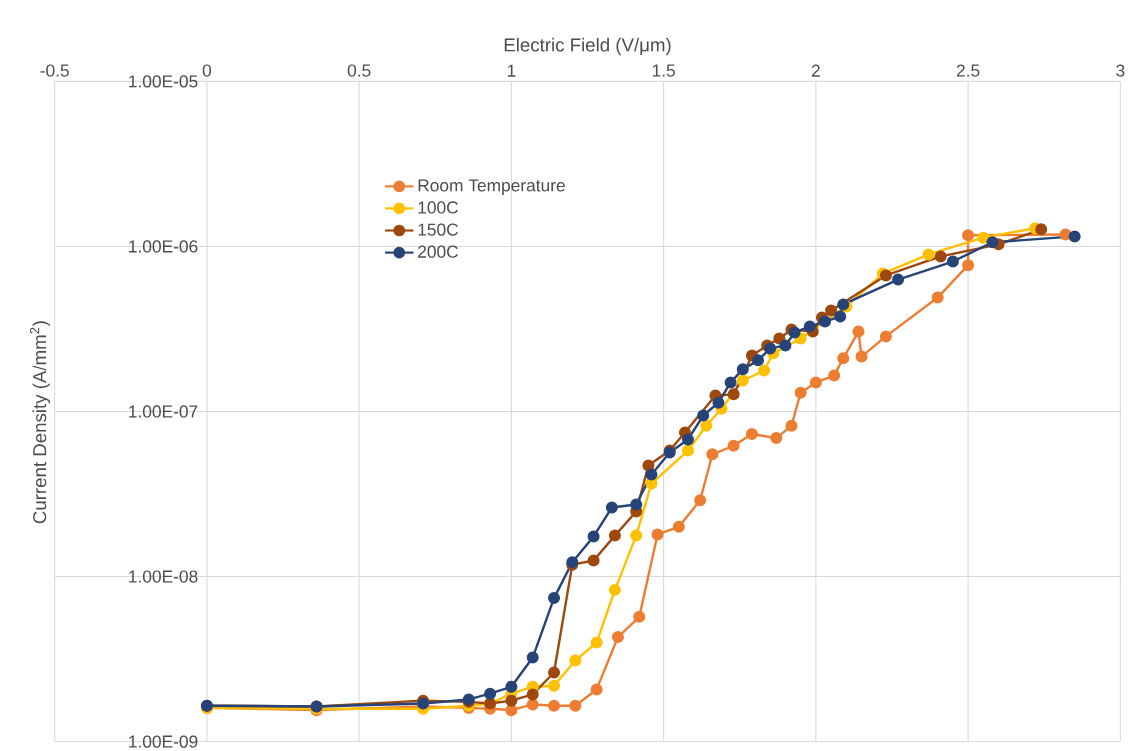  What do you see at coordinates (587, 46) in the screenshot?
I see `x-axis-title: Electric Field (V/μm)` at bounding box center [587, 46].